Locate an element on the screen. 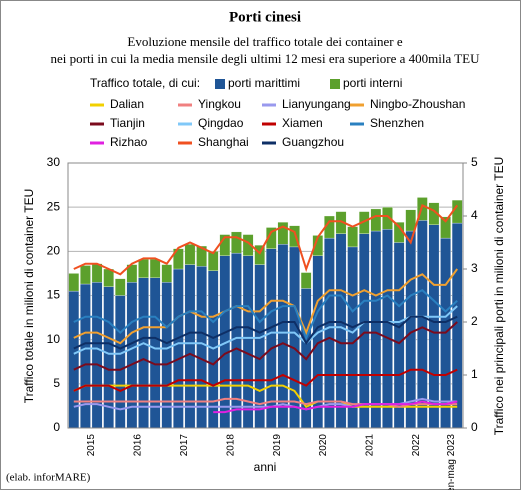  legend-label: Shanghai is located at coordinates (223, 142).